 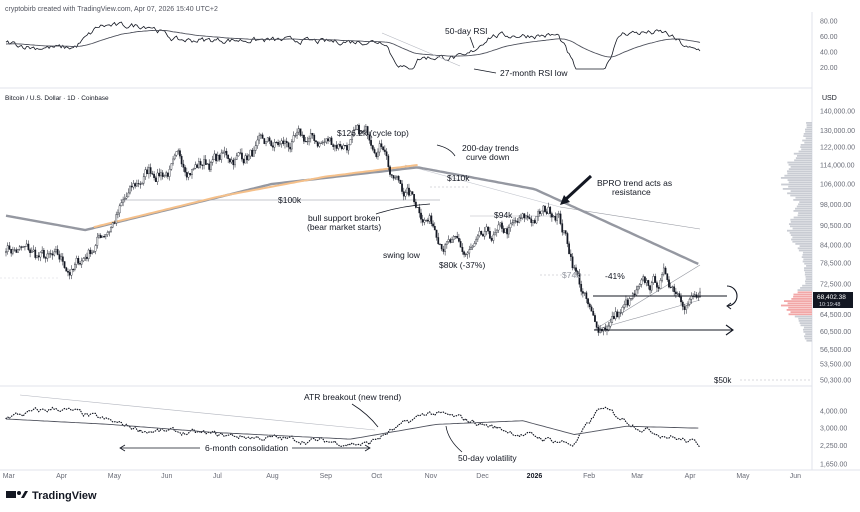 I want to click on time-tick-label: Jun, so click(x=166, y=476).